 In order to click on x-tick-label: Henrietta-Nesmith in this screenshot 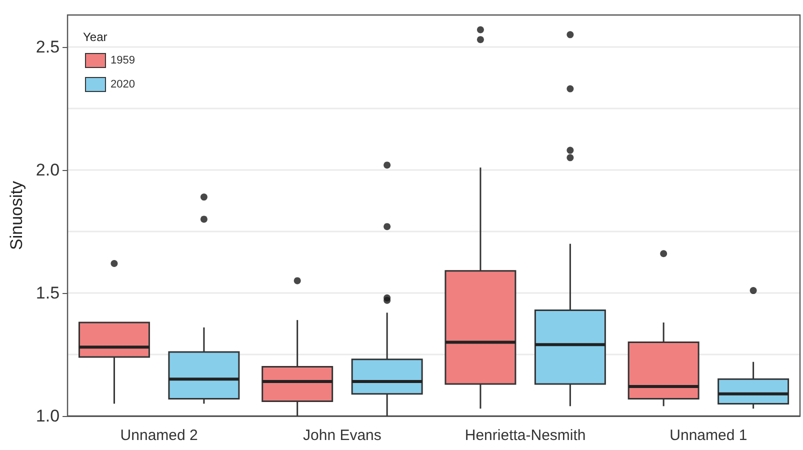, I will do `click(525, 435)`.